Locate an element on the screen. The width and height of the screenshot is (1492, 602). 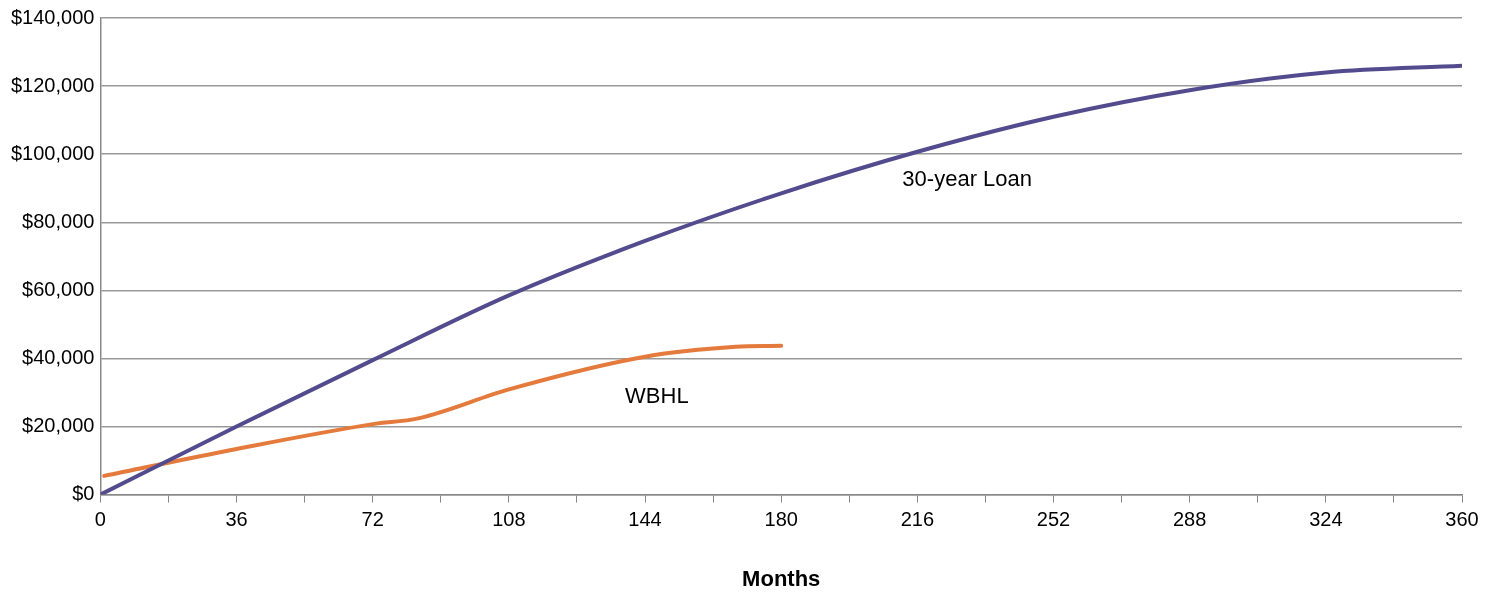
y-tick-label: $100,000 is located at coordinates (53, 152).